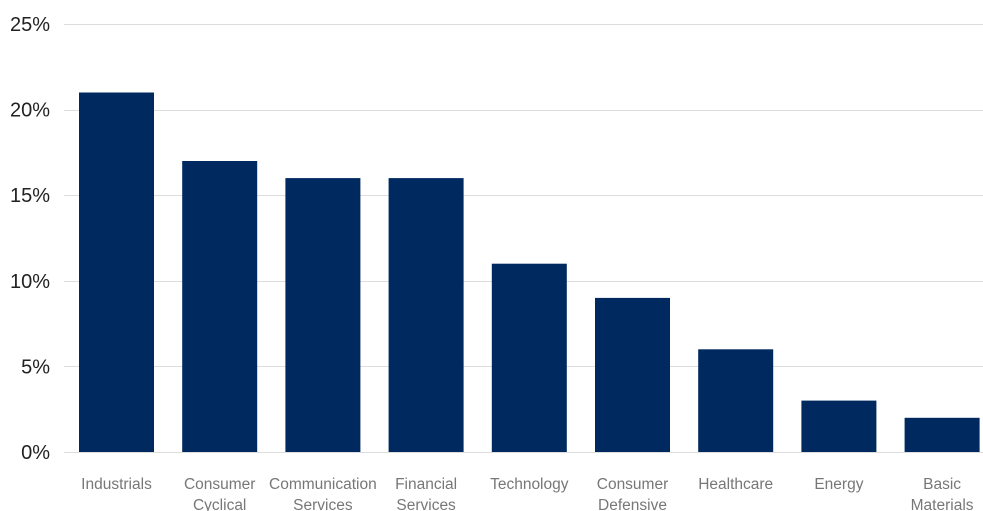 Image resolution: width=983 pixels, height=511 pixels. What do you see at coordinates (30, 196) in the screenshot?
I see `y-tick-label: 15%` at bounding box center [30, 196].